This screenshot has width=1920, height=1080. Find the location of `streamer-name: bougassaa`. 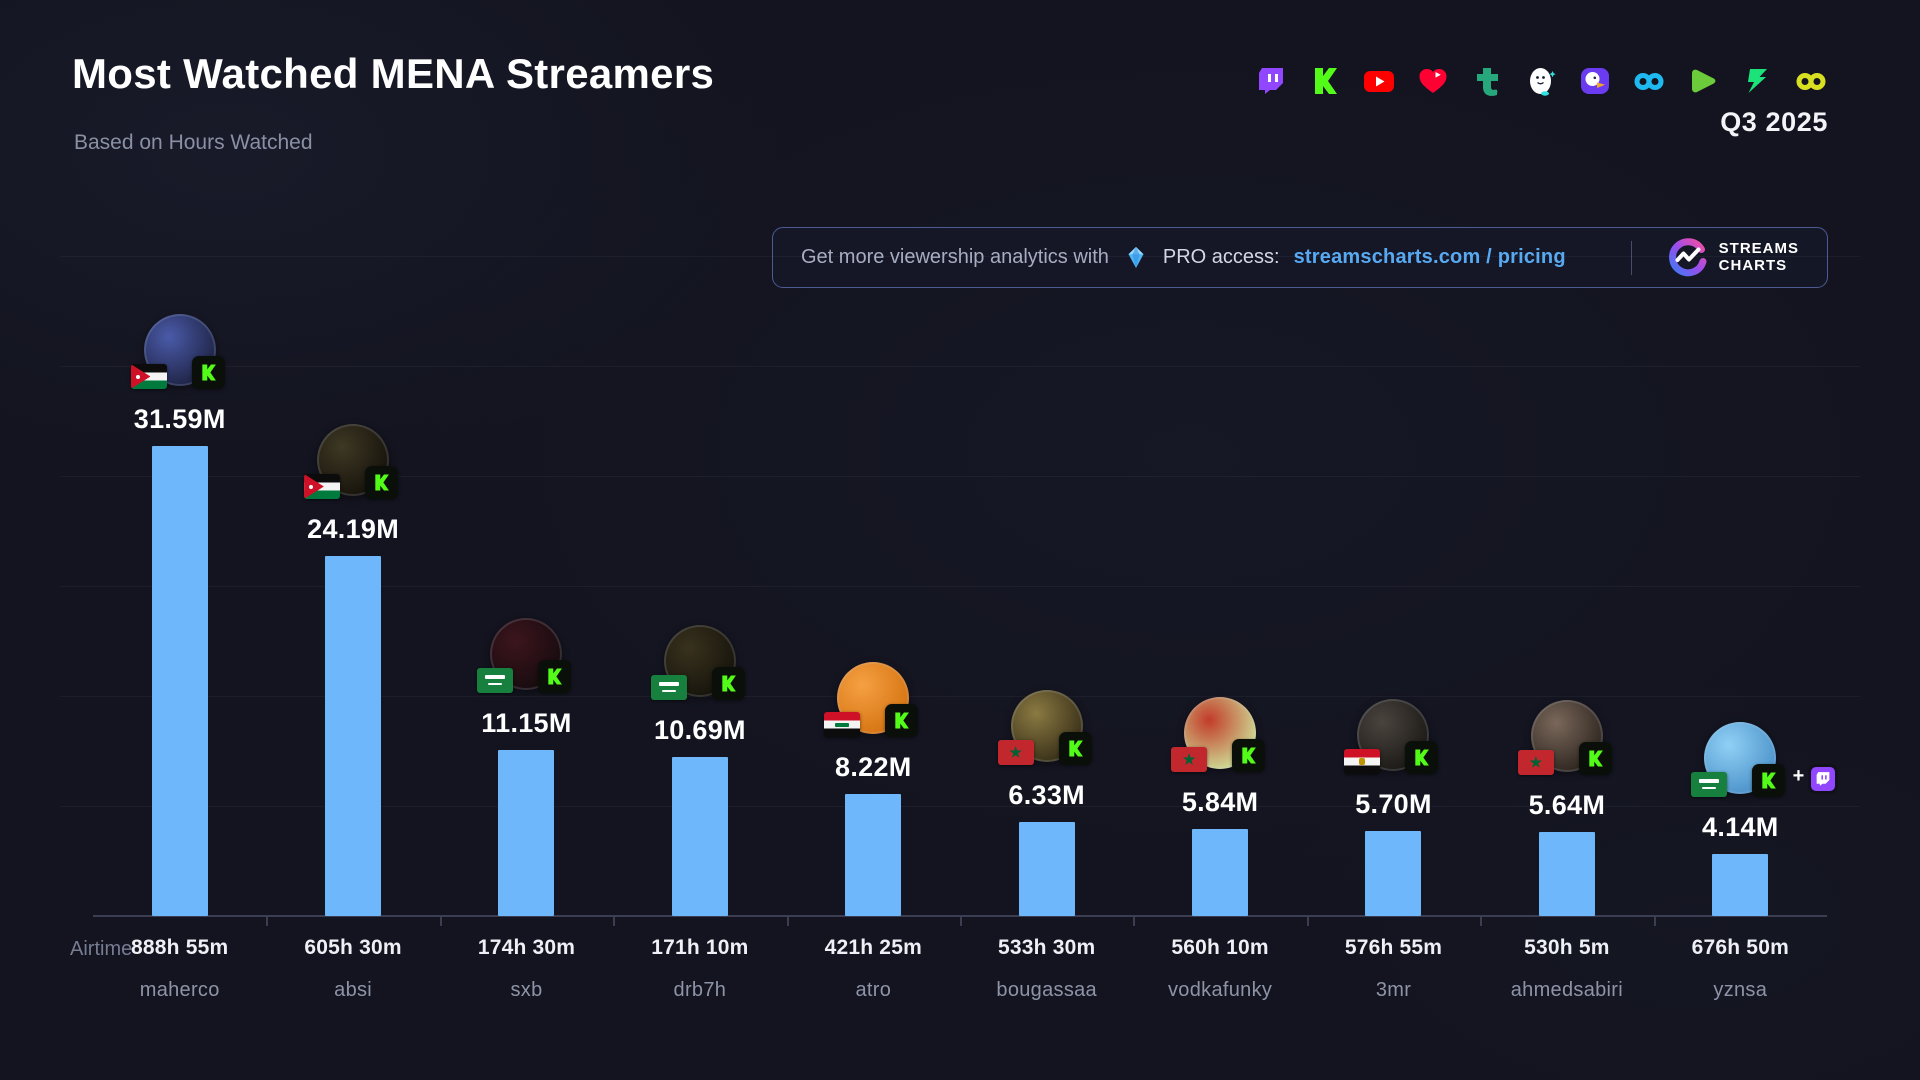

streamer-name: bougassaa is located at coordinates (1046, 990).